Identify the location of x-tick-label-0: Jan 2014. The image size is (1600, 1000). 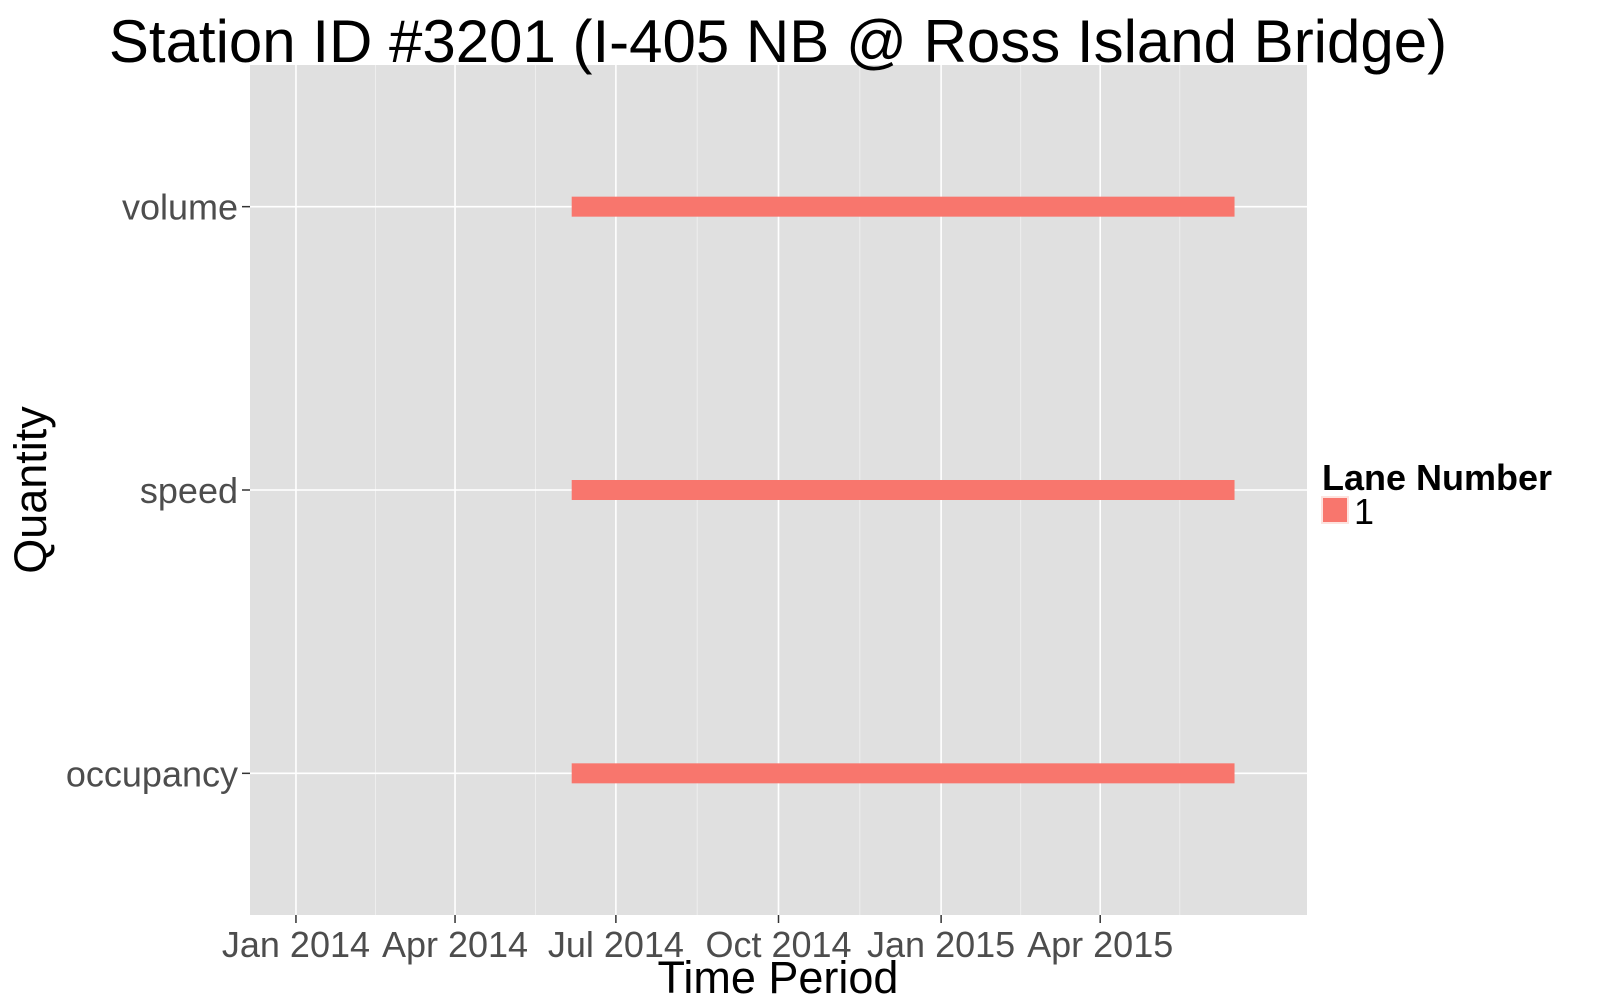
(296, 944).